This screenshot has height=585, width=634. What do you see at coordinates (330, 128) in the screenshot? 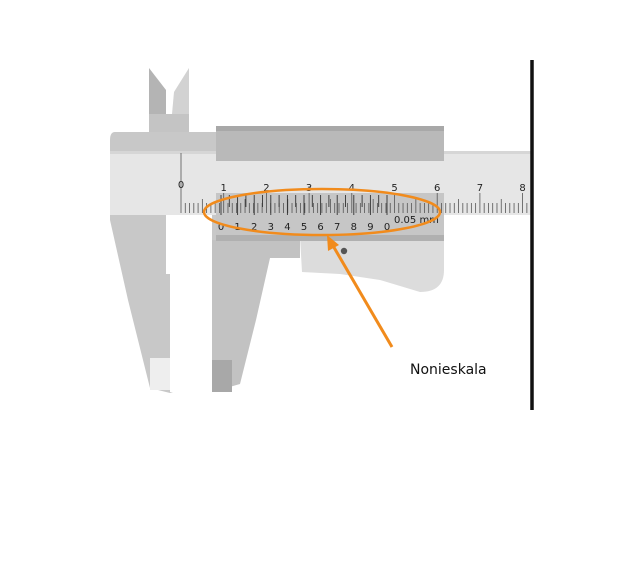
I see `slider-top-bar-edge` at bounding box center [330, 128].